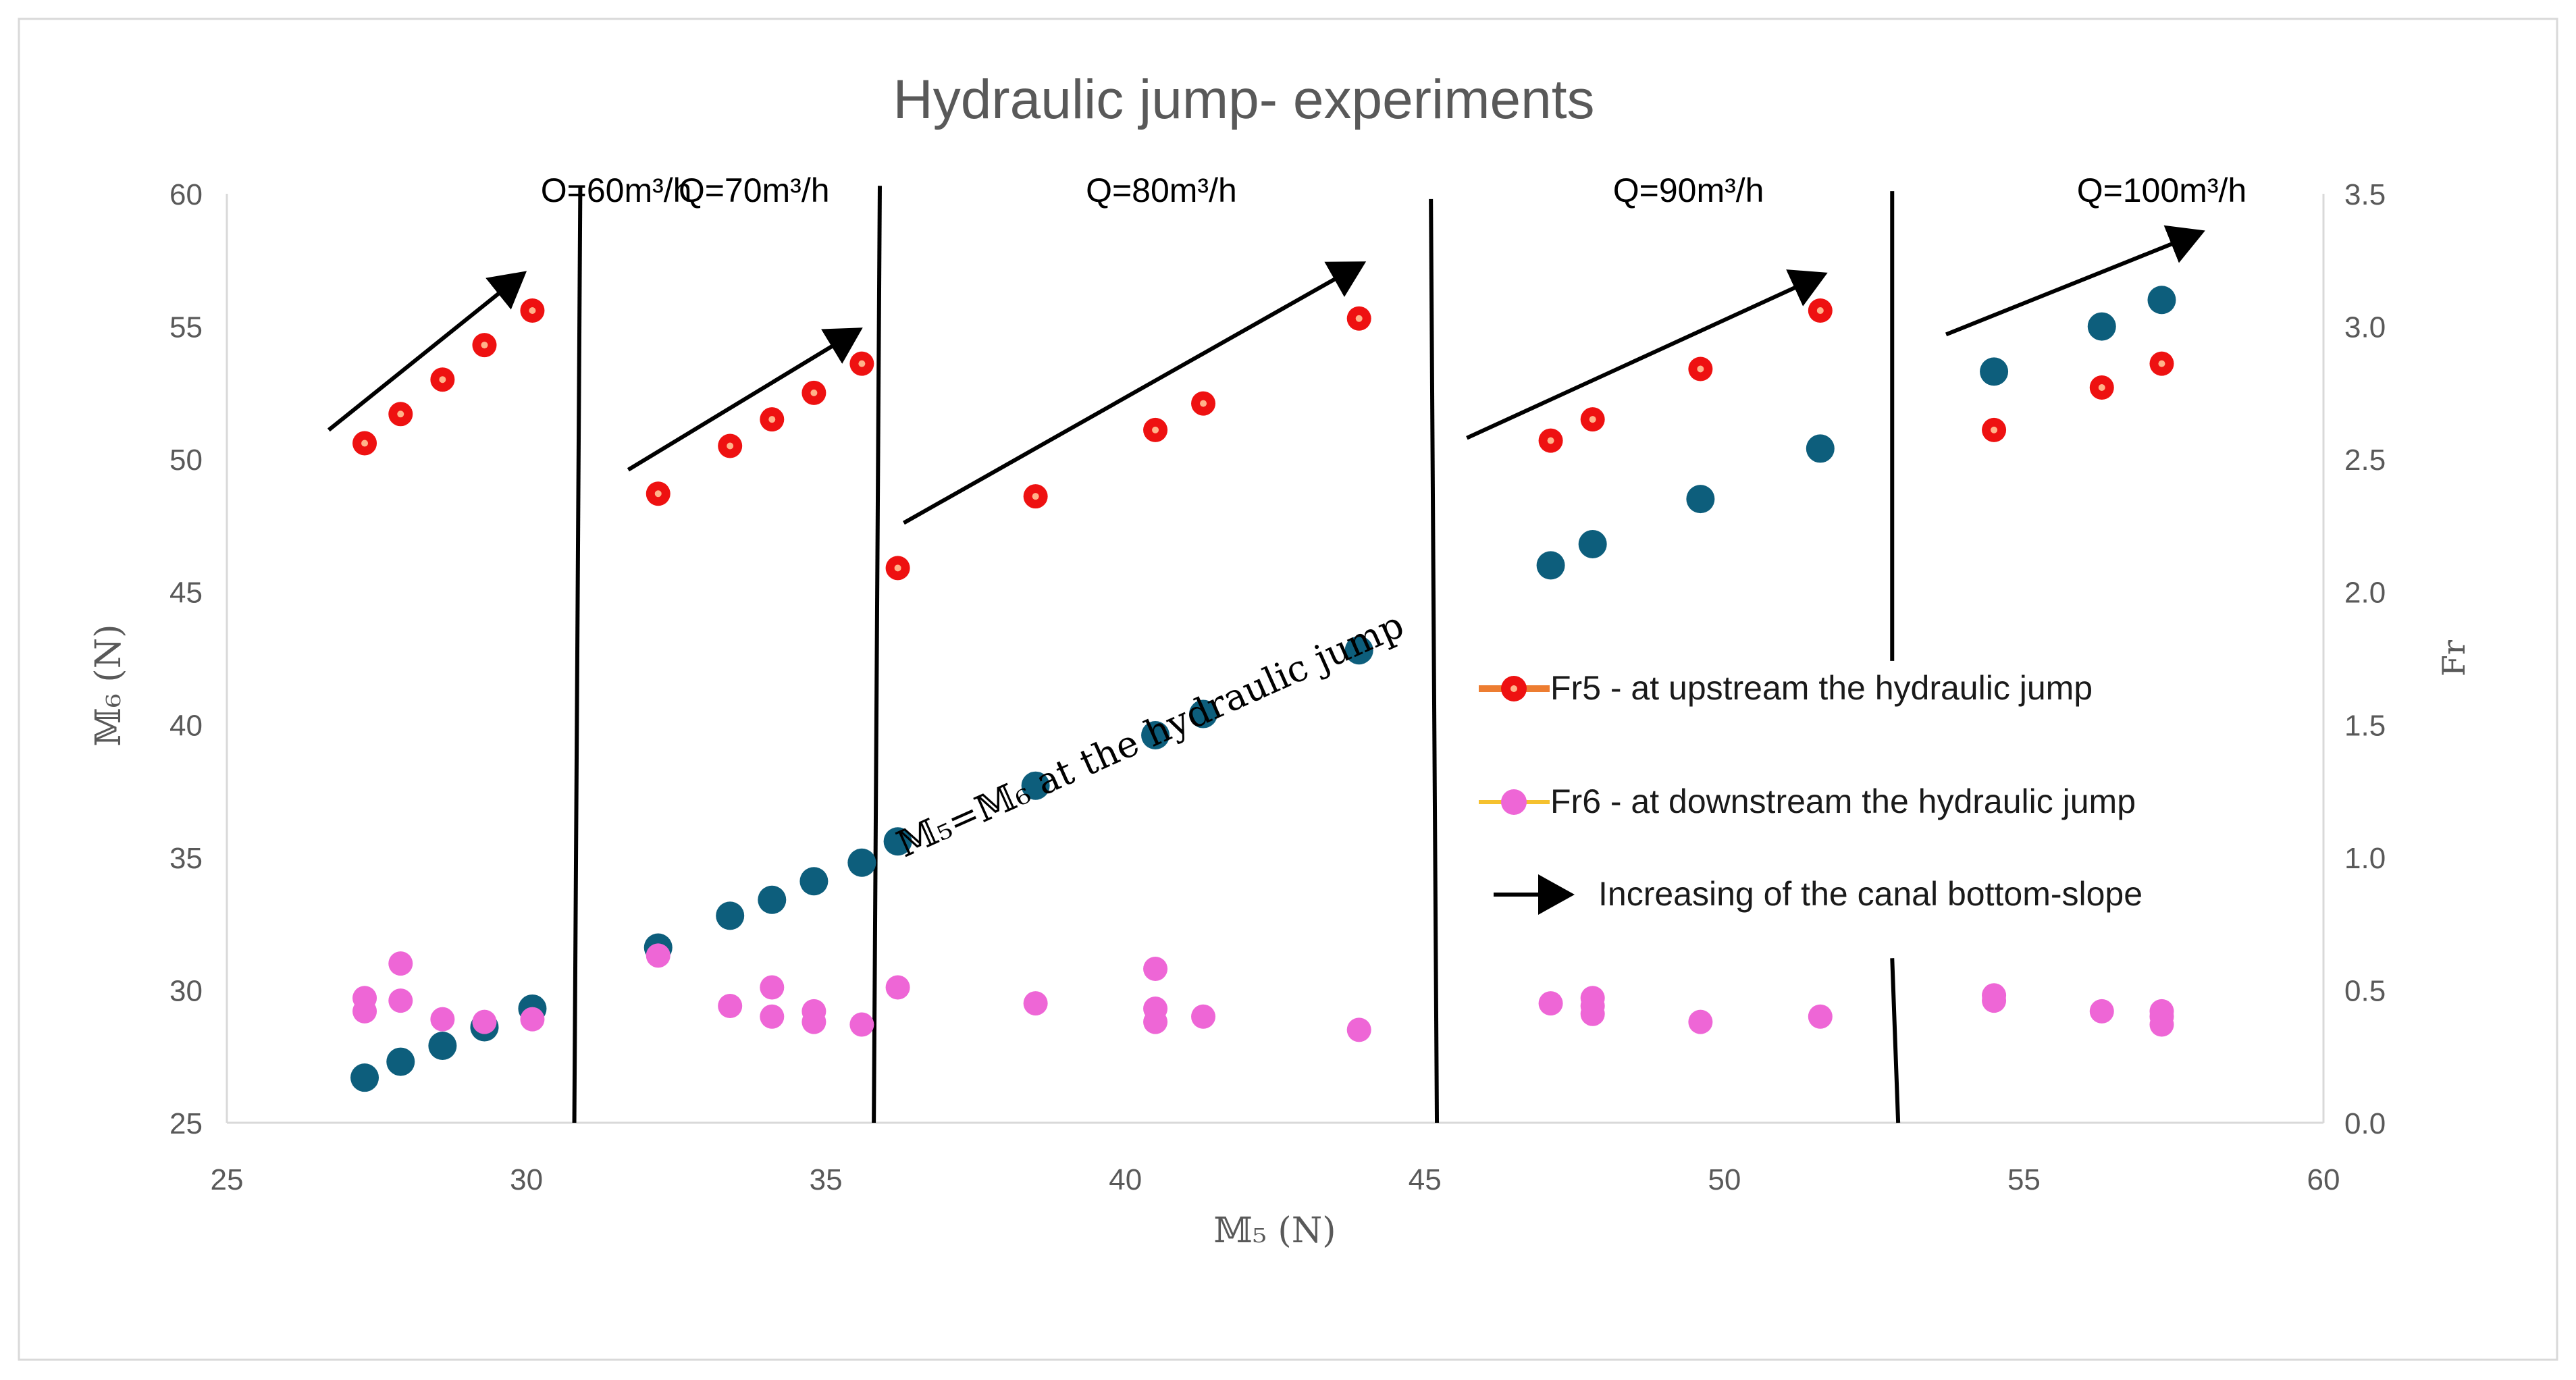 Image resolution: width=2576 pixels, height=1380 pixels. I want to click on y-right-tick-label: 1.5, so click(2365, 725).